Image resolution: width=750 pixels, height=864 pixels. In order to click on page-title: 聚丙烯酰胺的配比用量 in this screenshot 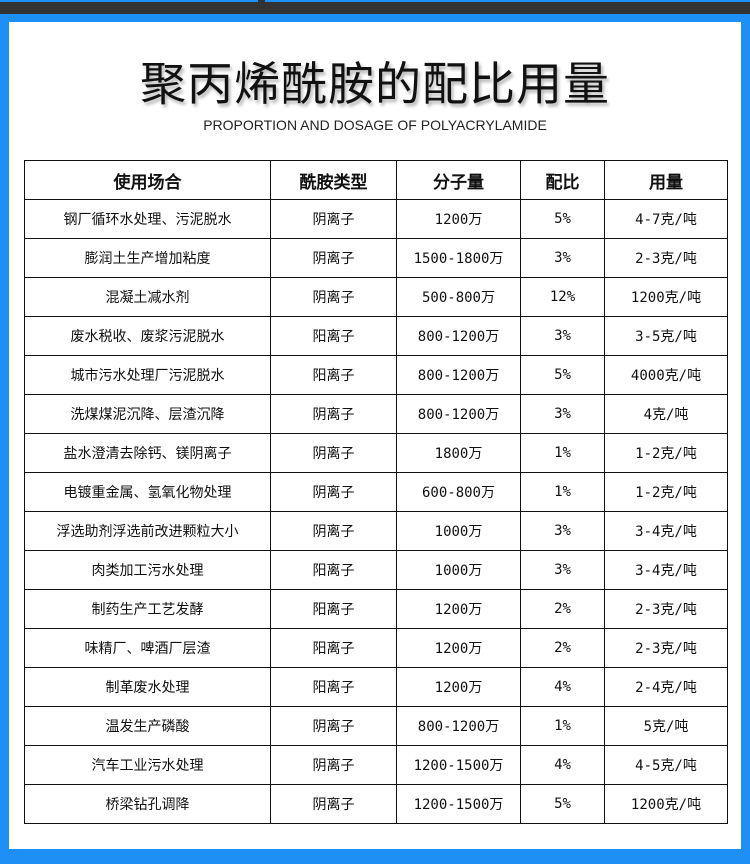, I will do `click(375, 84)`.